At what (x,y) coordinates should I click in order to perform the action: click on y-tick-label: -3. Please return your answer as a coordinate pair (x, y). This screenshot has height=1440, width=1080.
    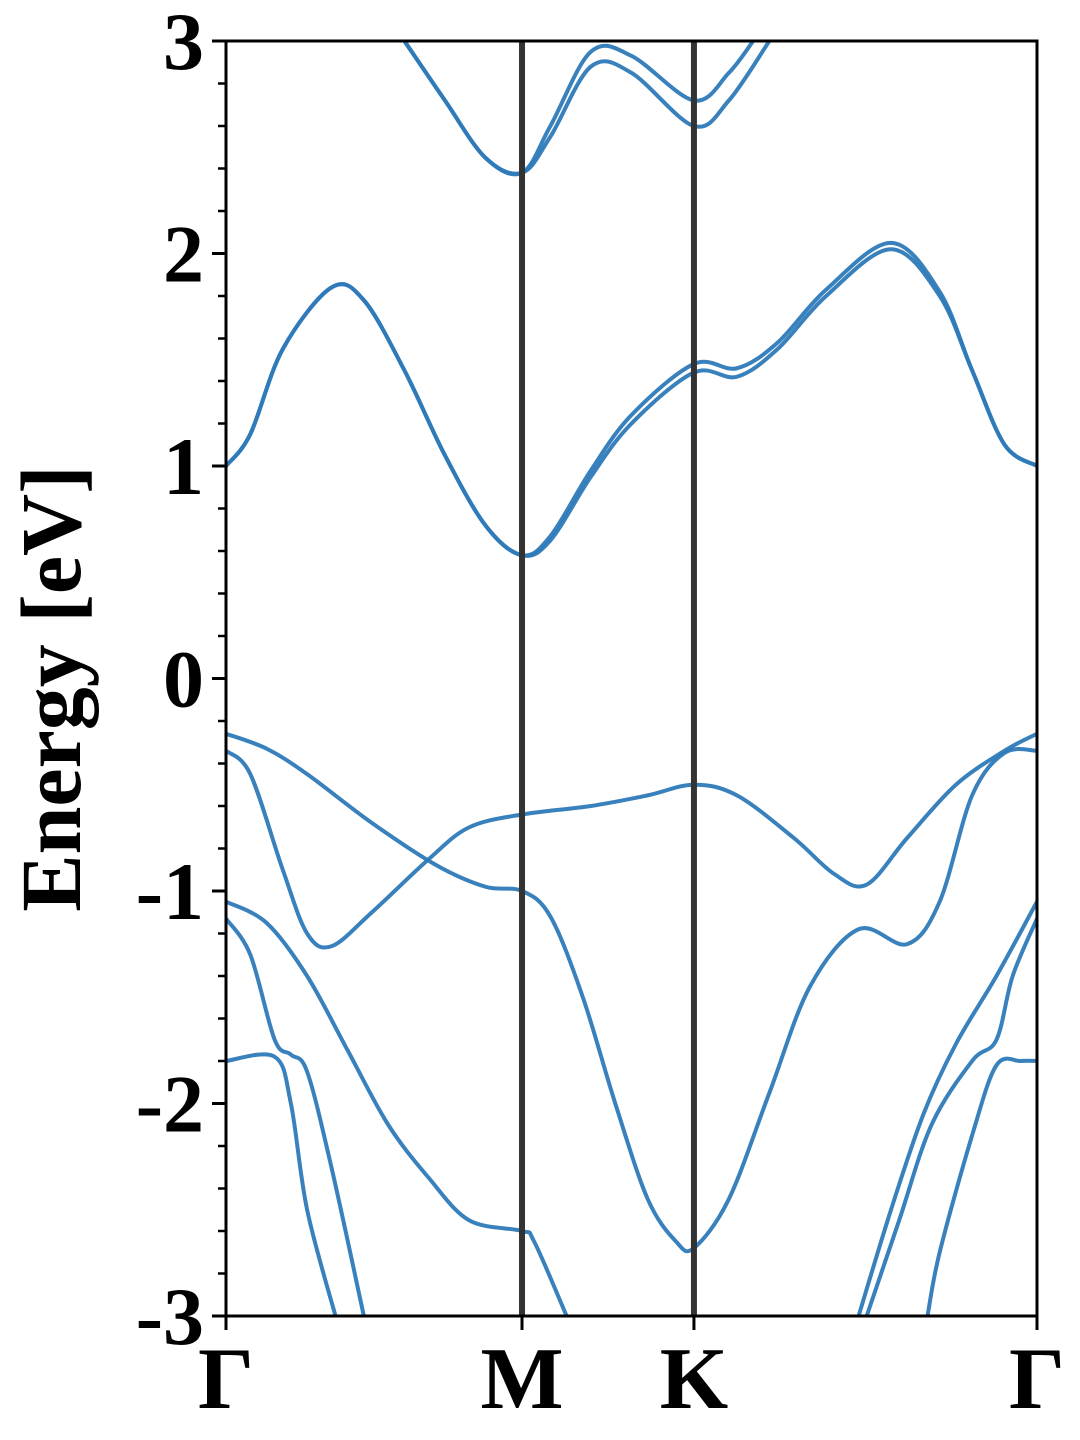
    Looking at the image, I should click on (170, 1316).